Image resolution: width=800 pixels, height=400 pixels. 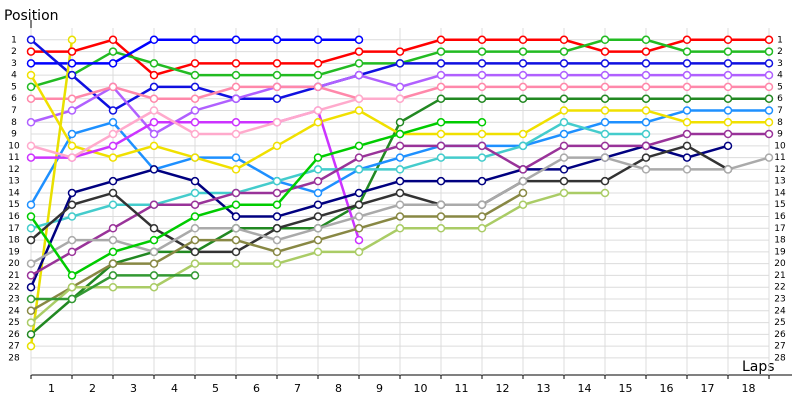 I want to click on y-tick-label: 28, so click(x=780, y=358).